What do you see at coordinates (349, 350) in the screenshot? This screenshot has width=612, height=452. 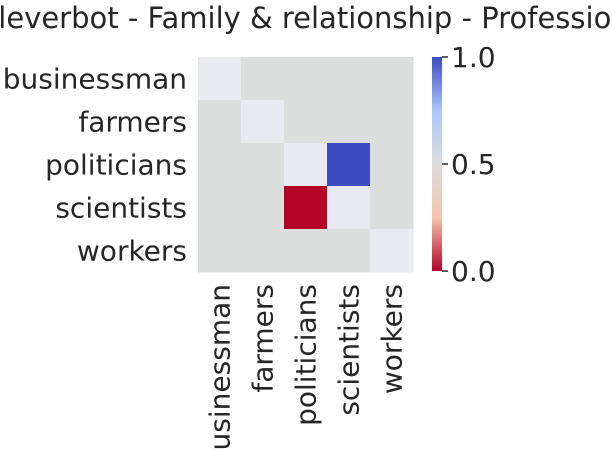 I see `x-tick-label: scientists` at bounding box center [349, 350].